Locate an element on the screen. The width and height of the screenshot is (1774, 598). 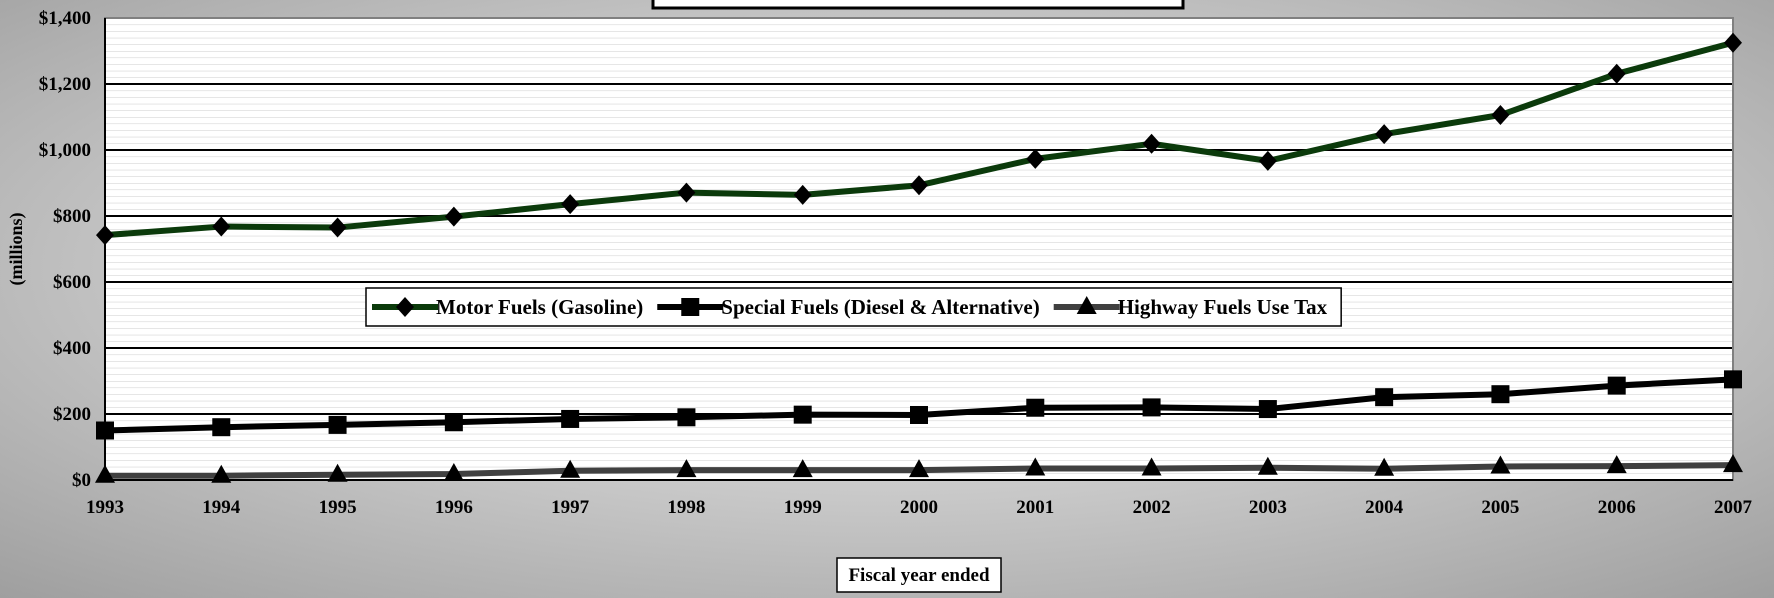
x-tick-label: 1997 is located at coordinates (570, 507).